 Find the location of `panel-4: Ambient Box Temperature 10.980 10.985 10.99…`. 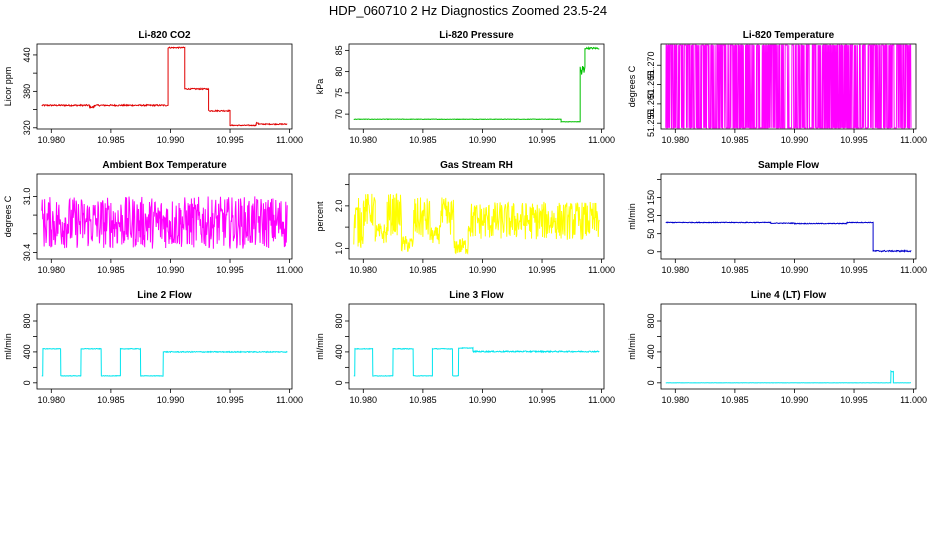

panel-4: Ambient Box Temperature 10.980 10.985 10.99… is located at coordinates (153, 217).